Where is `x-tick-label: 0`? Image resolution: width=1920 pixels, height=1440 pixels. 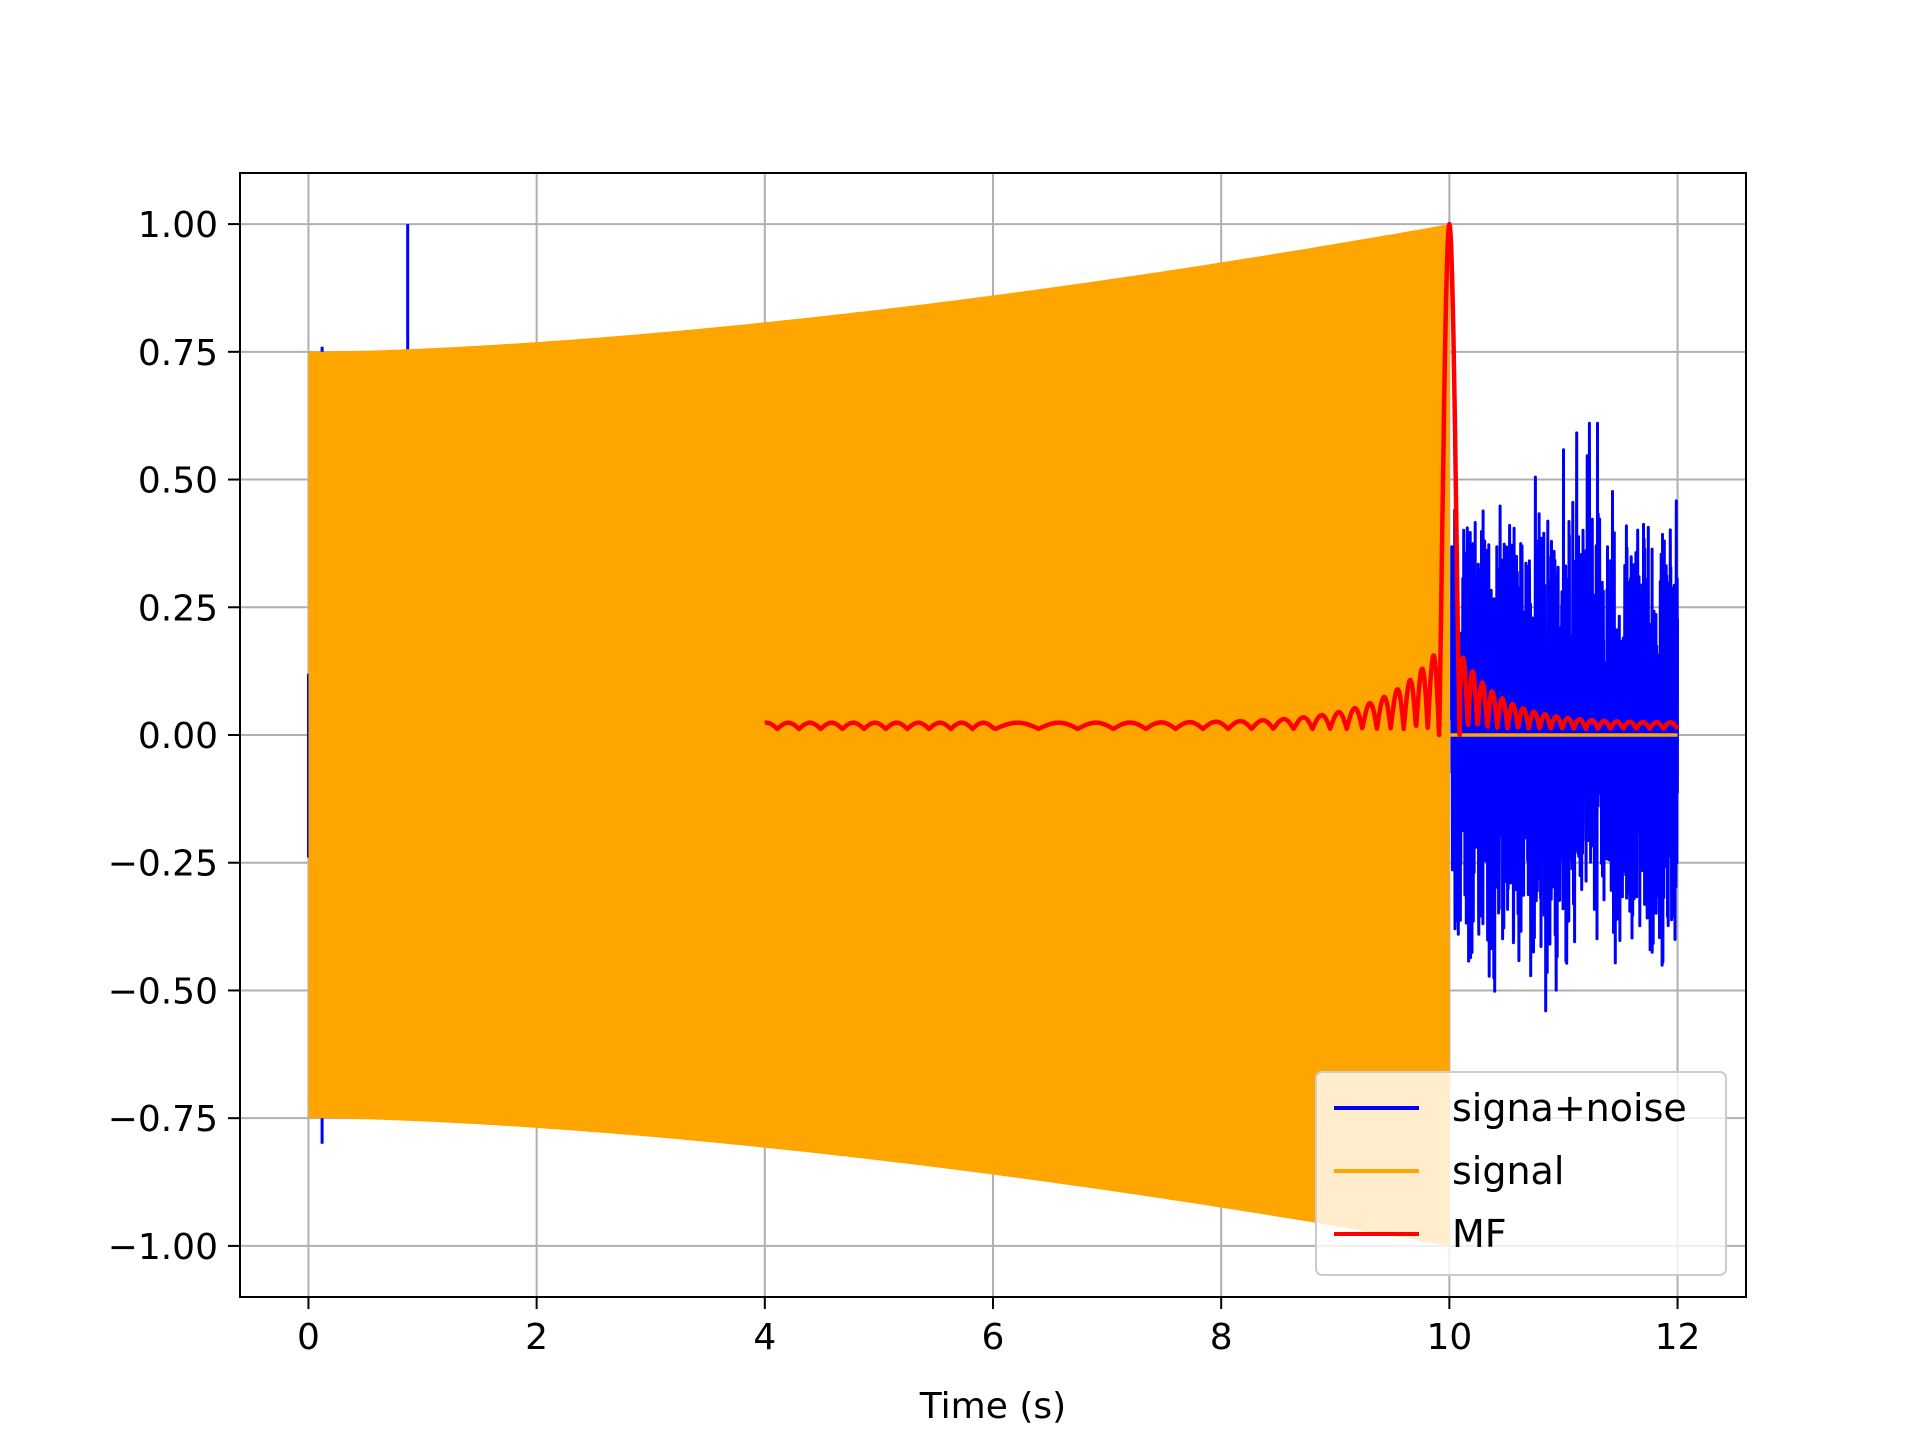 x-tick-label: 0 is located at coordinates (308, 1337).